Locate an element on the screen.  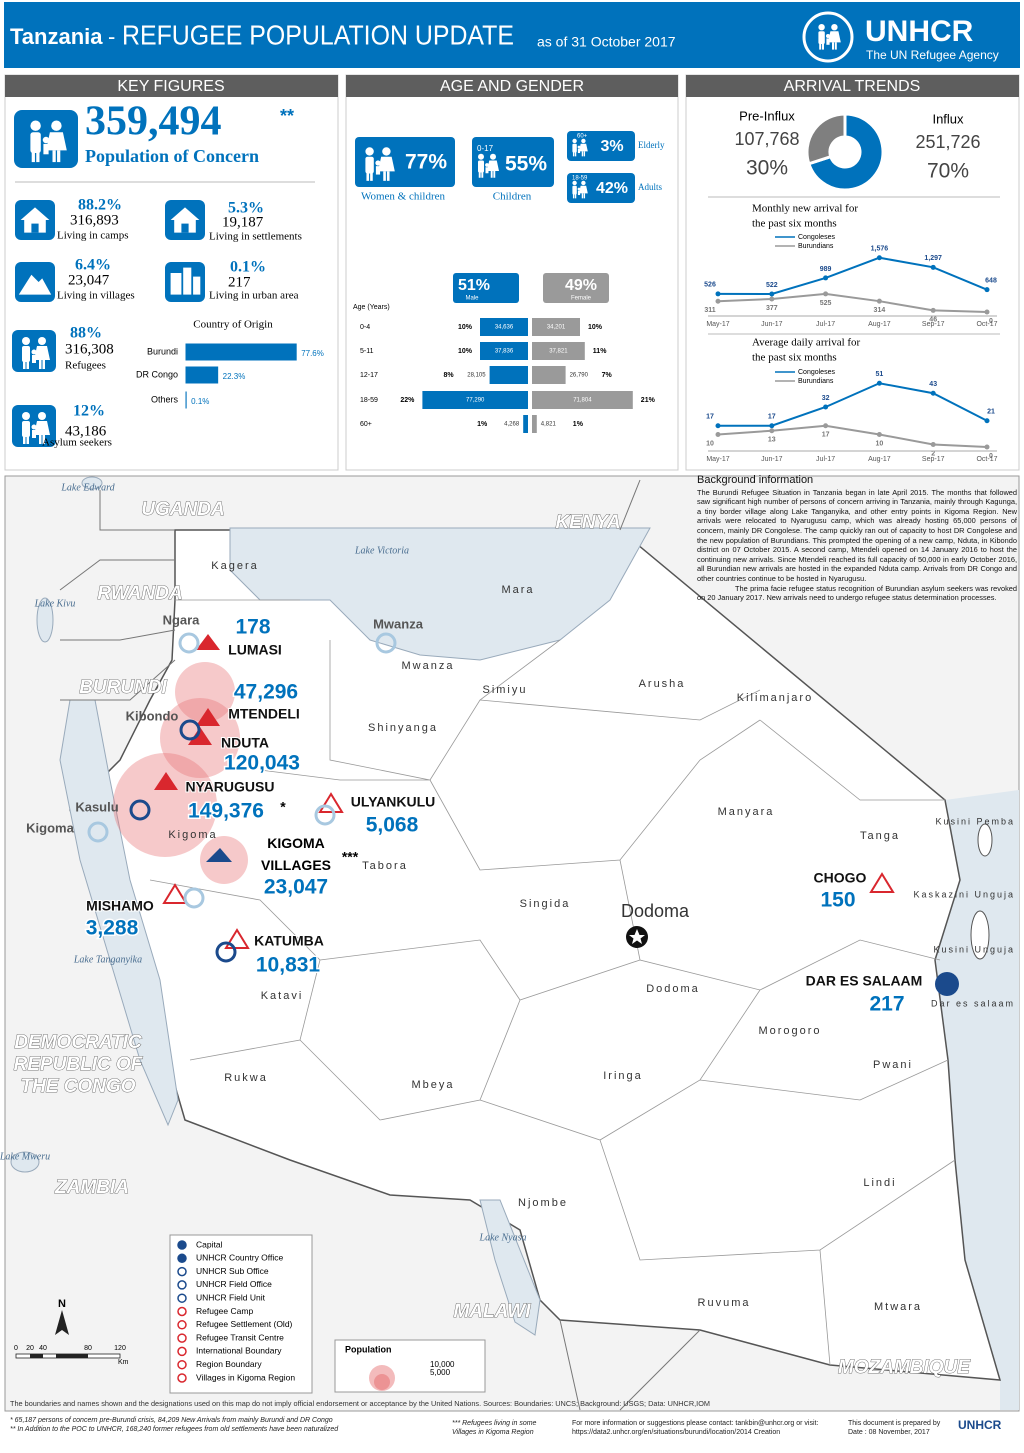
region-label: Kaskazini Unguja is located at coordinates (964, 894).